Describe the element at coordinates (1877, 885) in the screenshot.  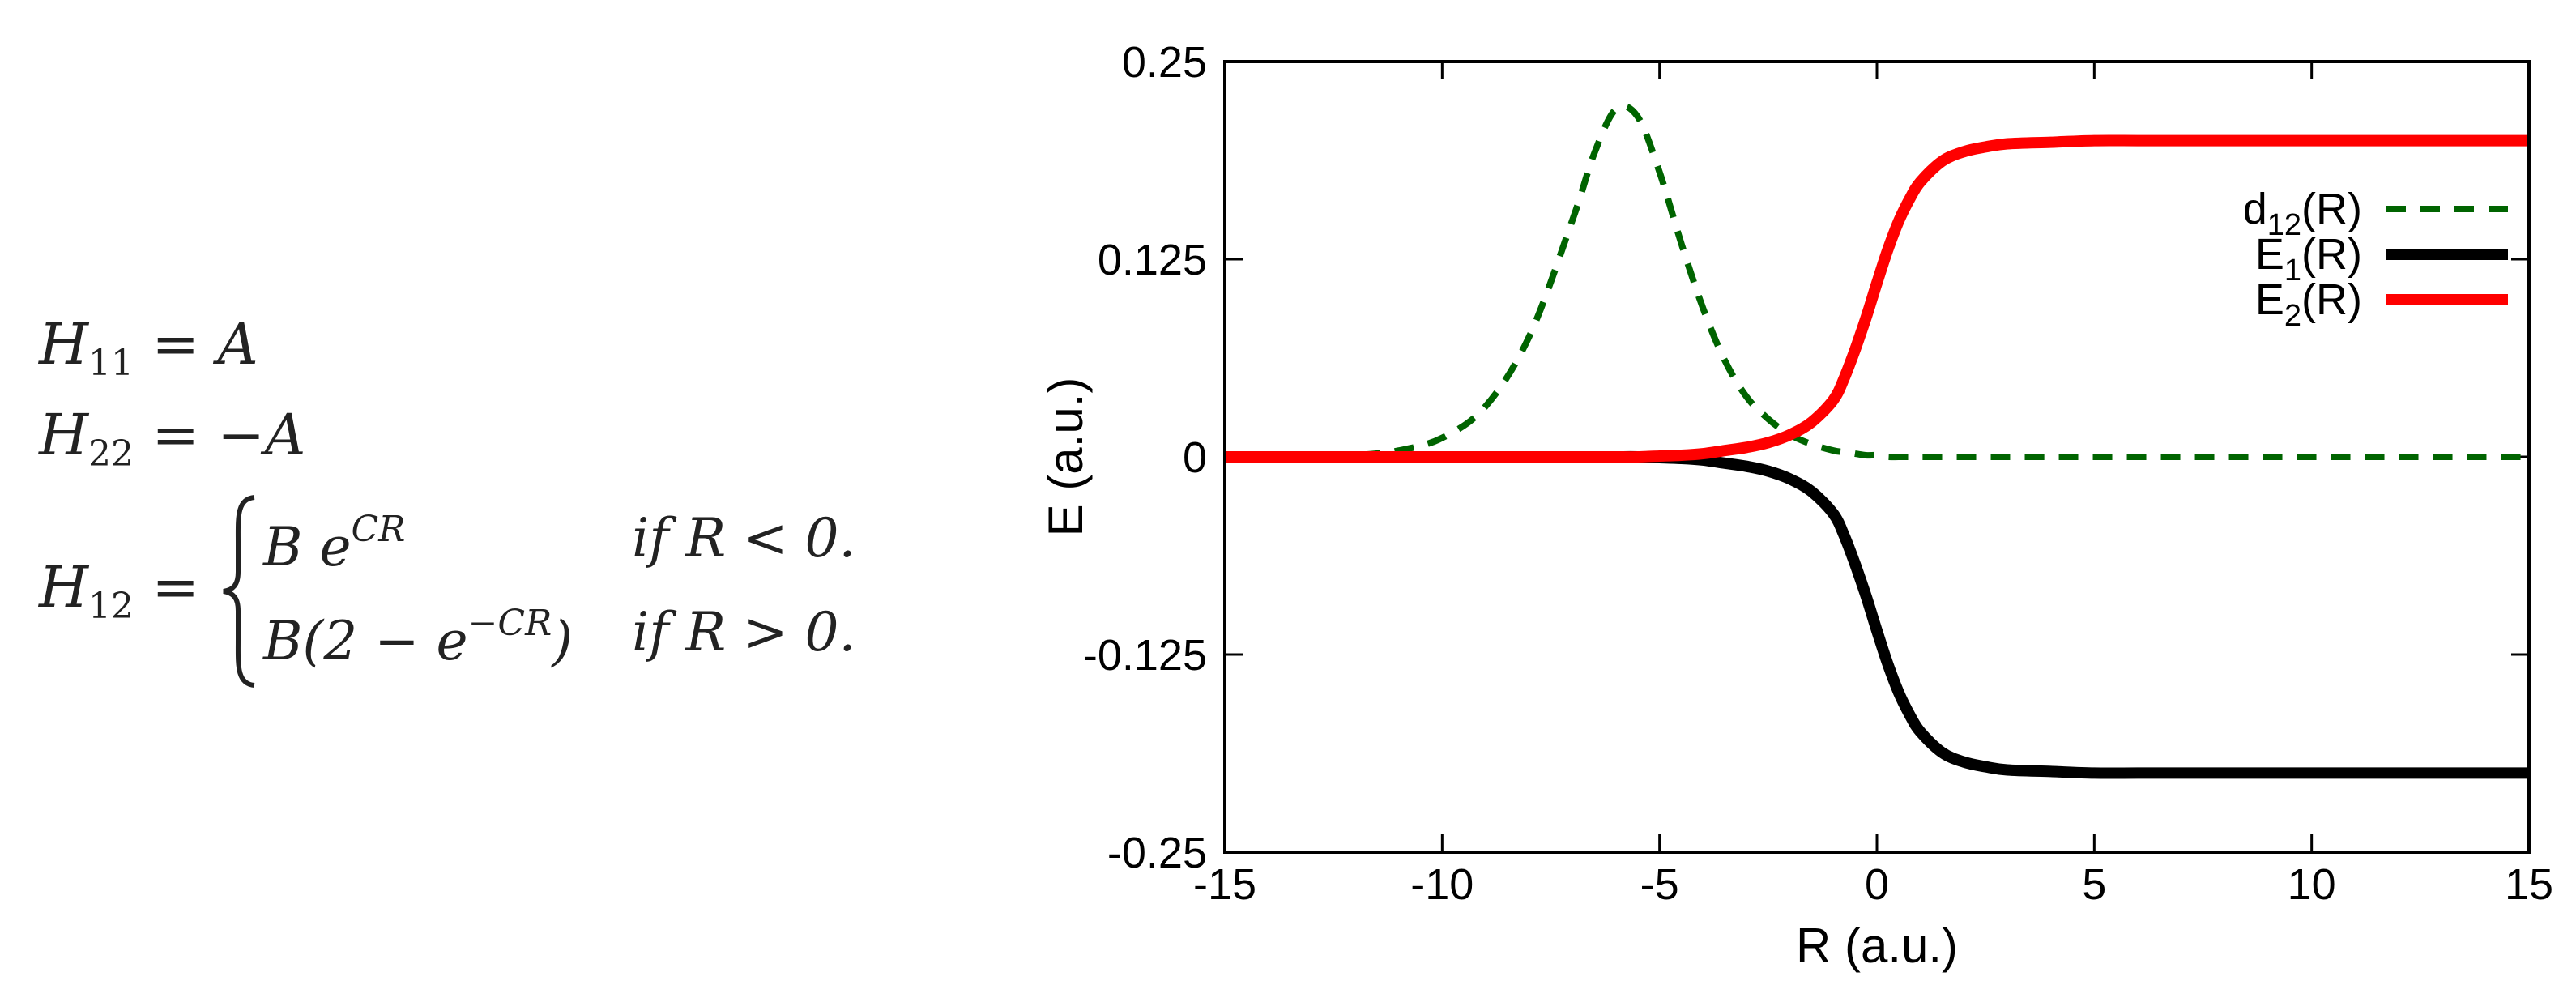
I see `x-tick-label: 0` at that location.